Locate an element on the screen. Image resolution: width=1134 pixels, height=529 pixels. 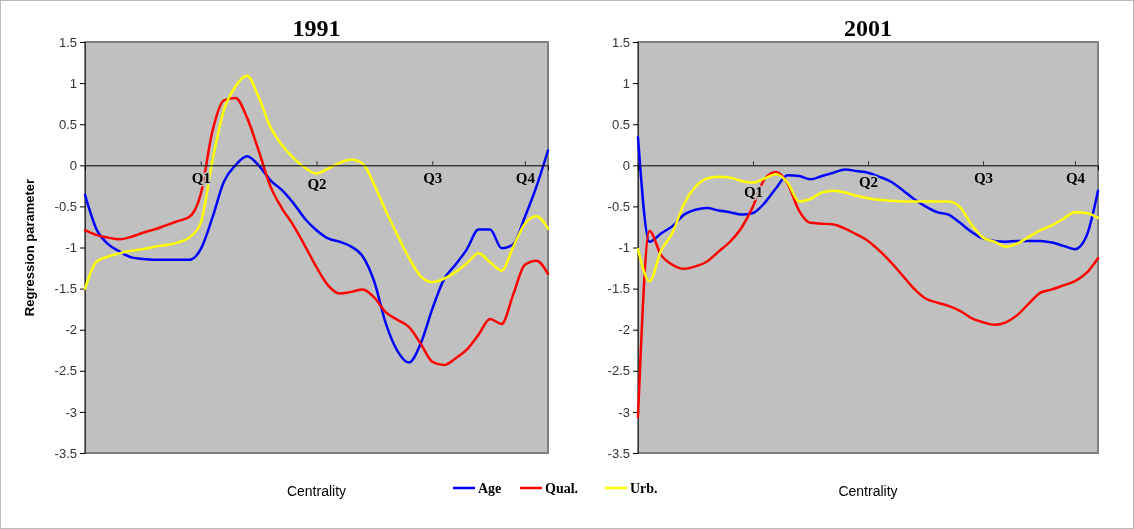
y-axis-title: Regression parameter is located at coordinates (29, 247).